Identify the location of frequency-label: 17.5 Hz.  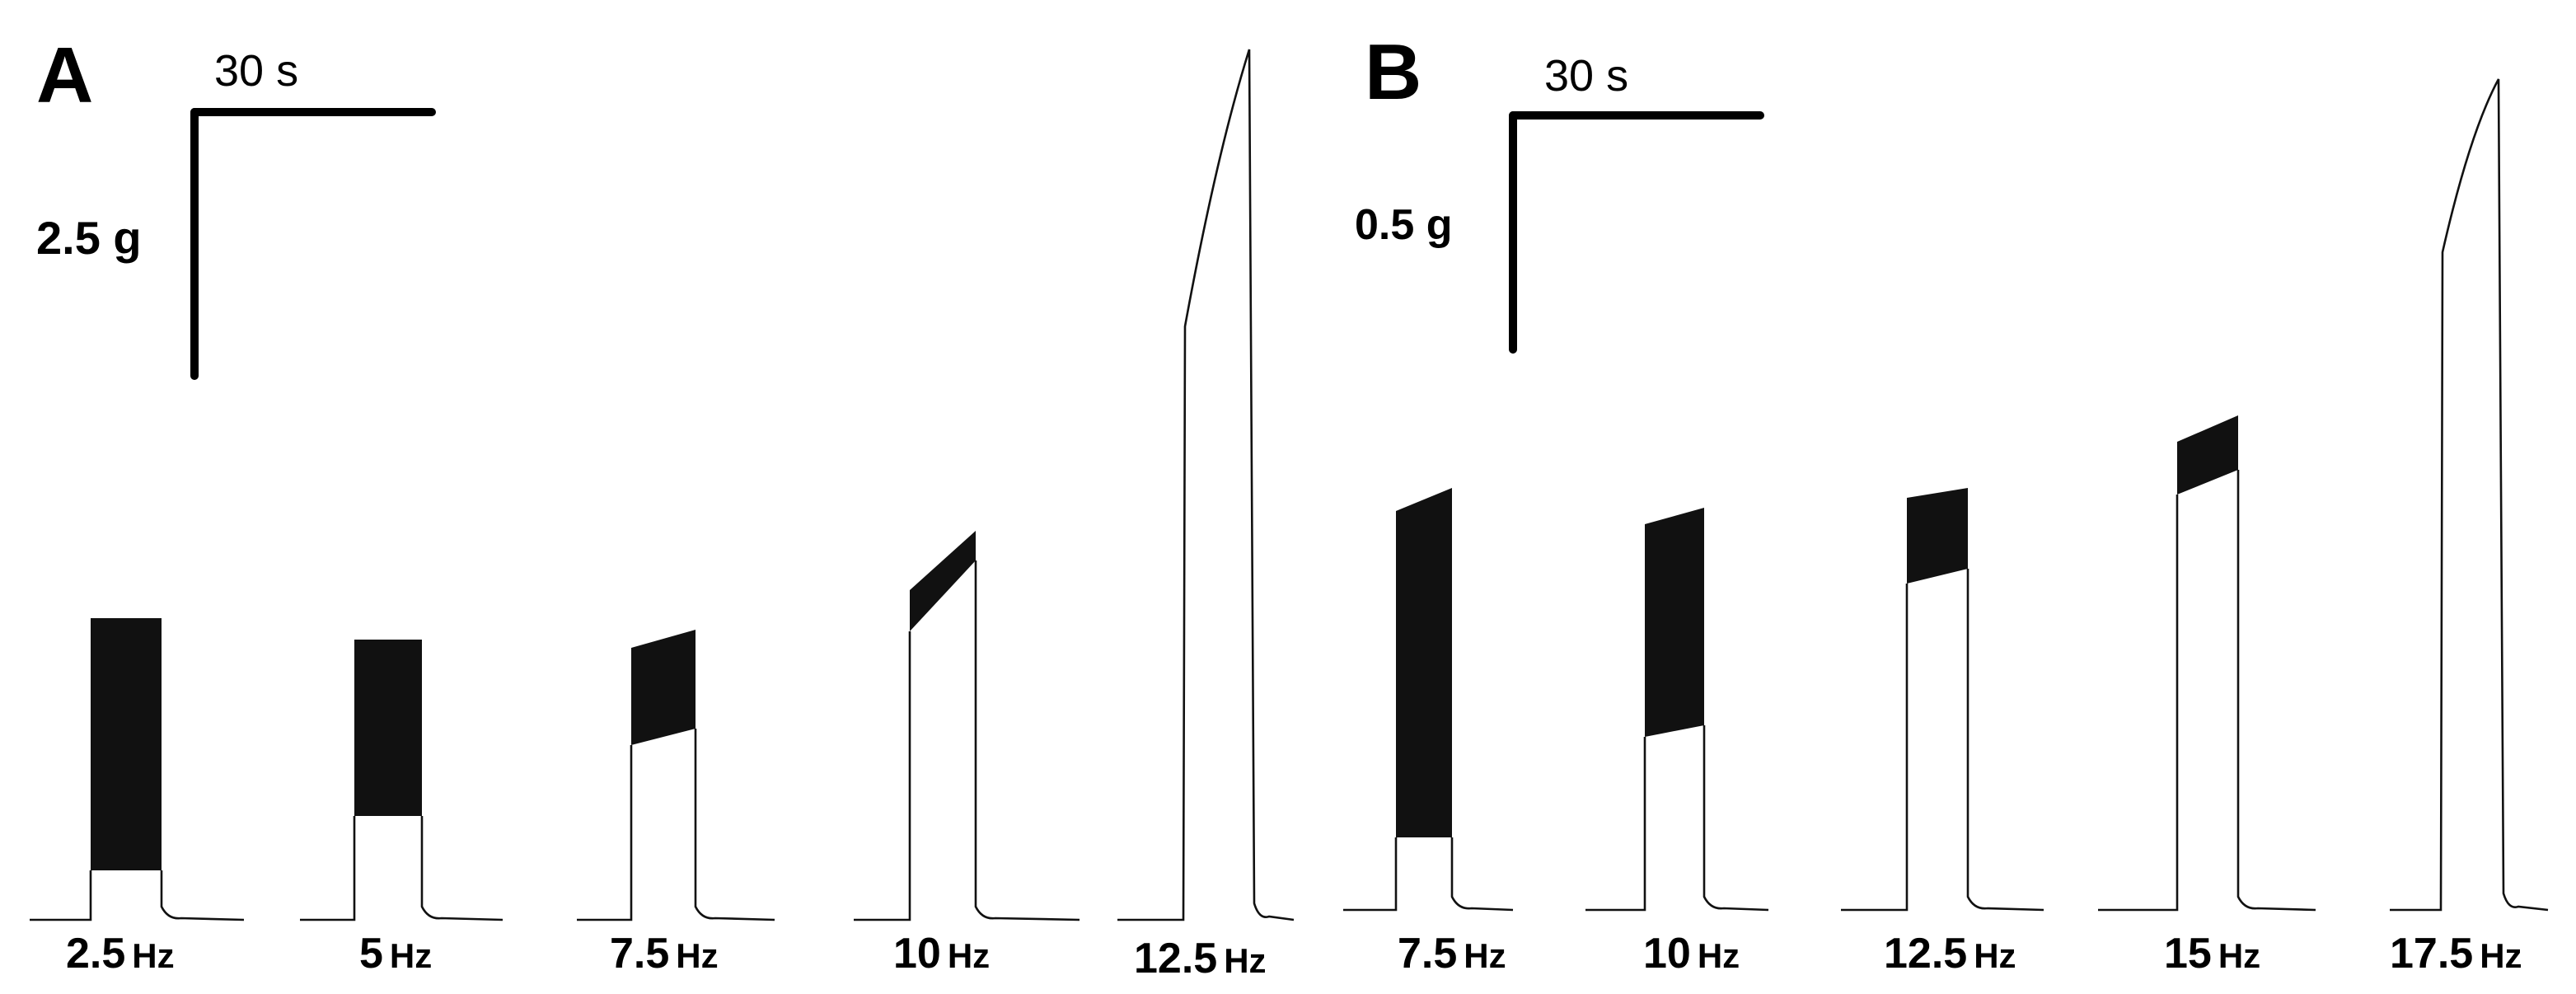
(2456, 954).